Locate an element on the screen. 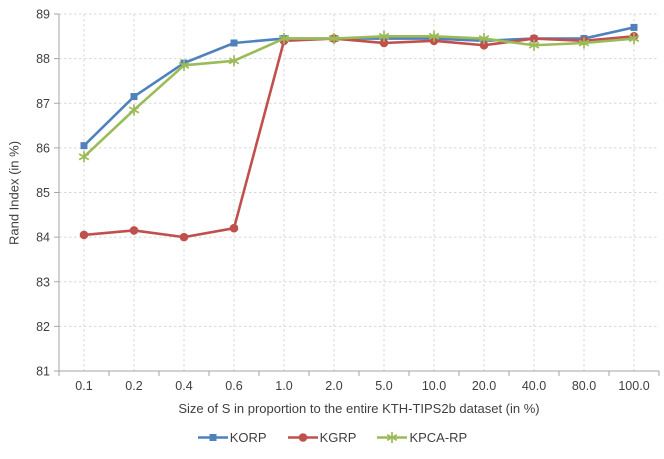 This screenshot has height=459, width=664. legend-label-kpcarp: KPCA-RP is located at coordinates (438, 437).